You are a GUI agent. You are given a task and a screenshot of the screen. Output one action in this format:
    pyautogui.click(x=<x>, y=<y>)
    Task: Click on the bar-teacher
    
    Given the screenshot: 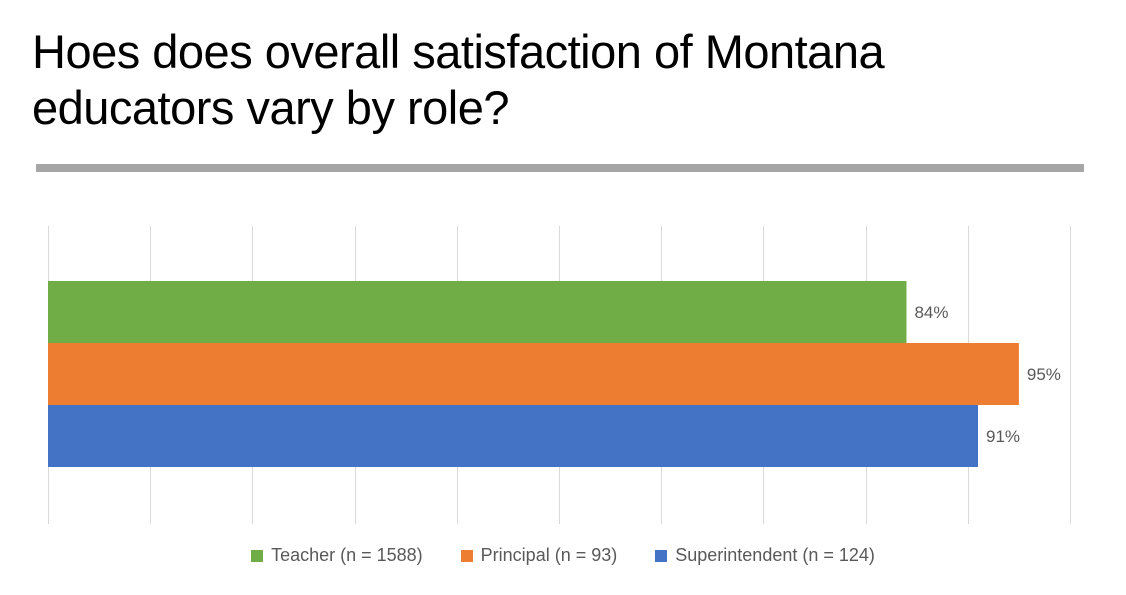 What is the action you would take?
    pyautogui.click(x=477, y=312)
    